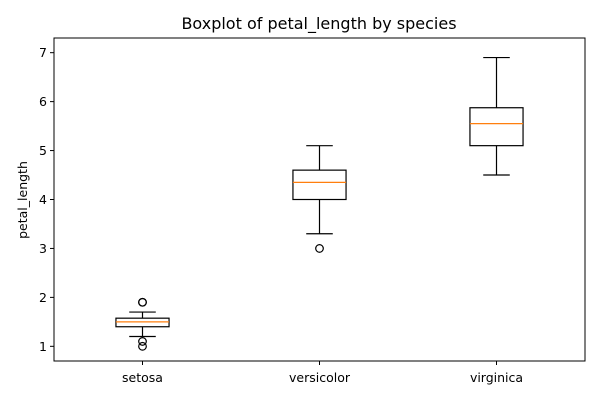 Image resolution: width=600 pixels, height=404 pixels. What do you see at coordinates (43, 199) in the screenshot?
I see `y-tick-label-4: 4` at bounding box center [43, 199].